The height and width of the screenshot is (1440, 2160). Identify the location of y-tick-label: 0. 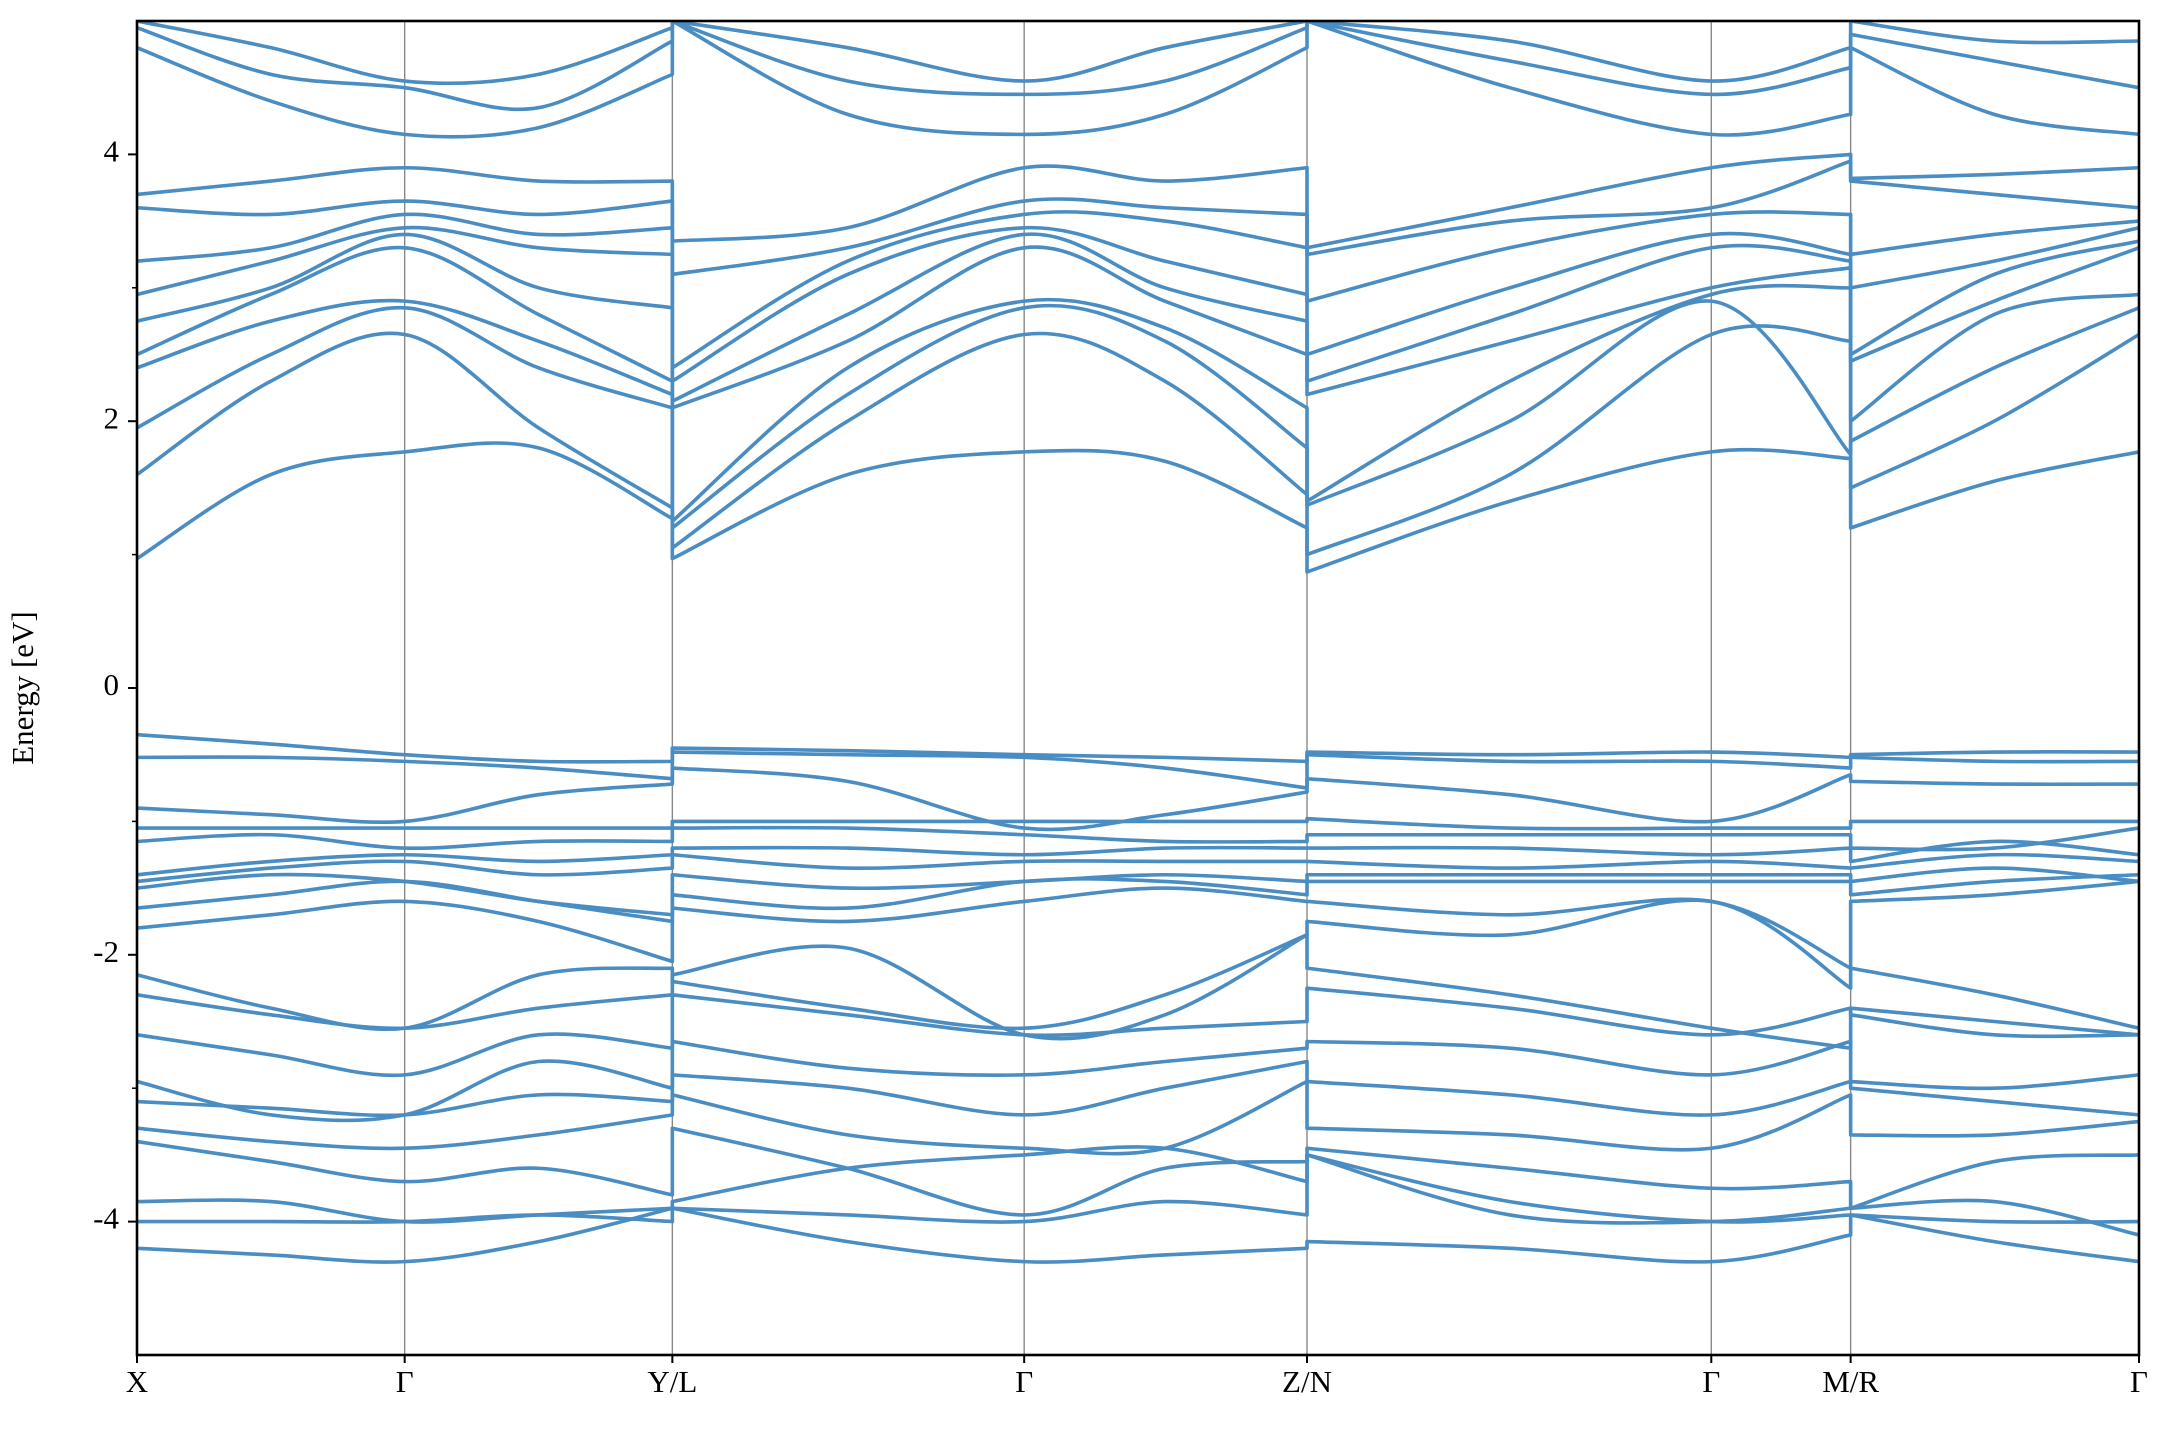
(112, 684).